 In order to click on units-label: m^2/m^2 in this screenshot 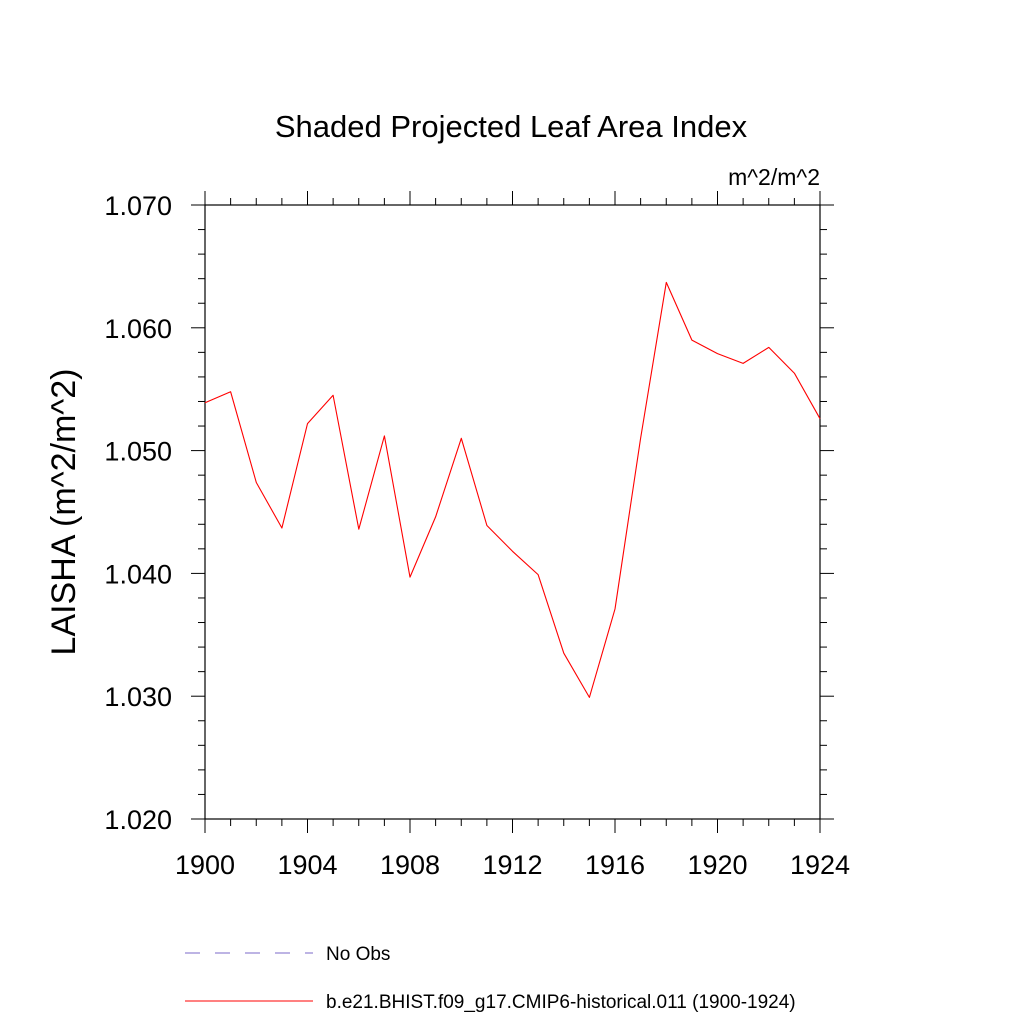, I will do `click(774, 177)`.